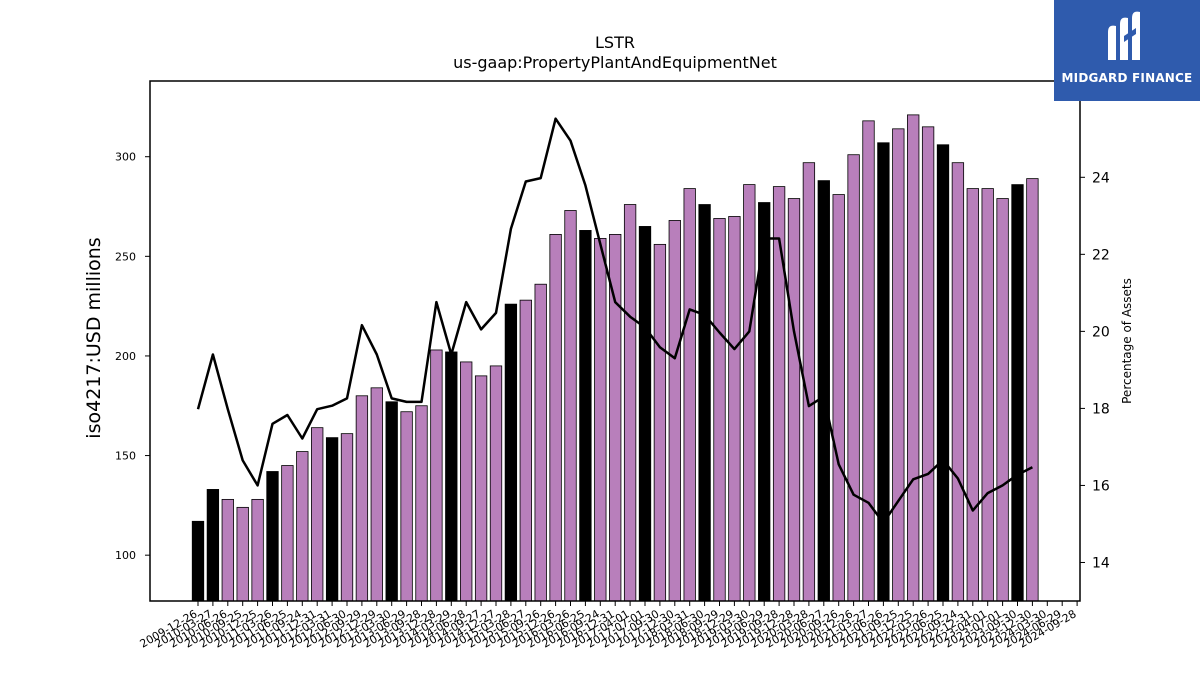 This screenshot has height=675, width=1200. I want to click on y2-tick-label: 16, so click(1101, 486).